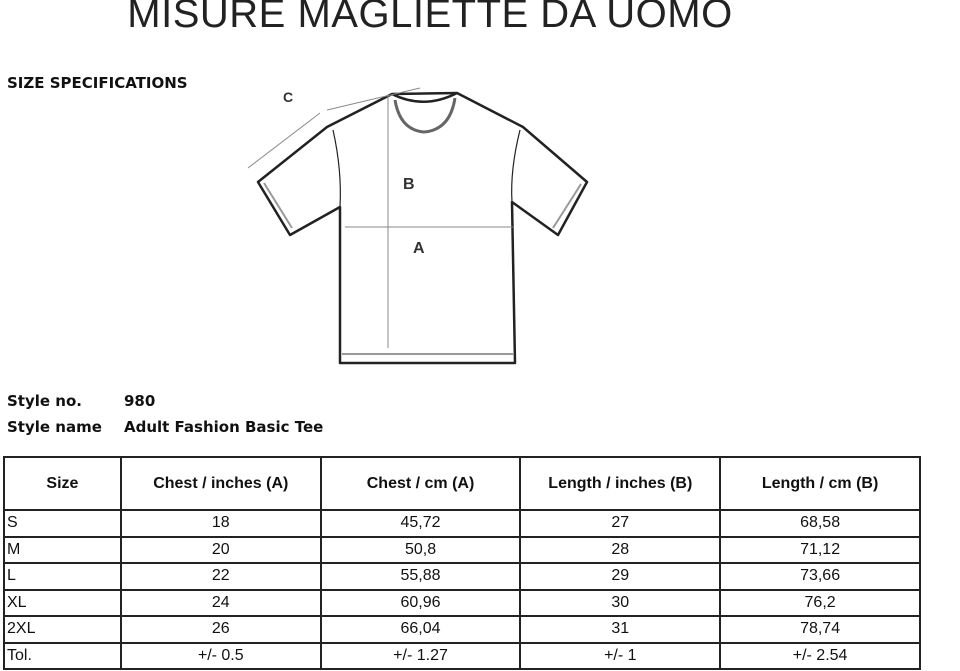 This screenshot has height=671, width=960. I want to click on value-cell: +/- 1, so click(620, 655).